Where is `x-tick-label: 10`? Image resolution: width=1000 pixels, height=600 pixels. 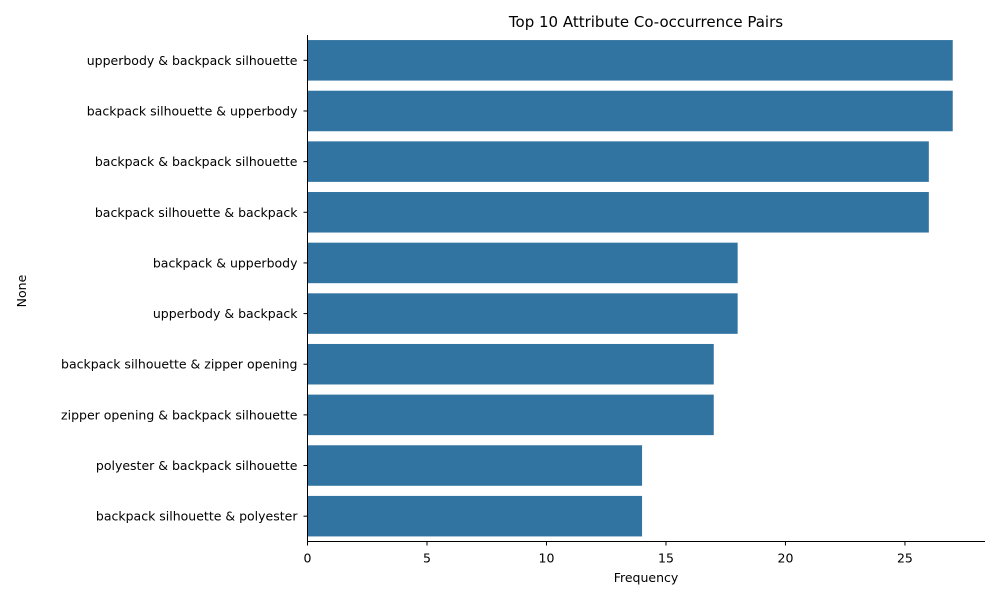 x-tick-label: 10 is located at coordinates (547, 558).